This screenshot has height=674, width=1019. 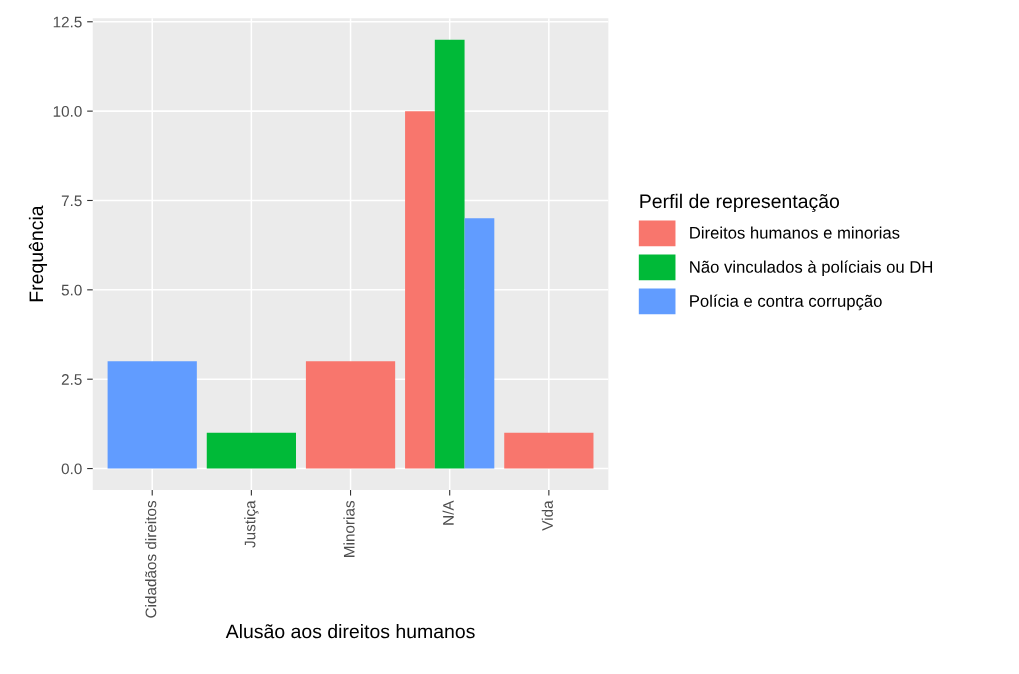 I want to click on x-tick-label: Vida, so click(x=547, y=515).